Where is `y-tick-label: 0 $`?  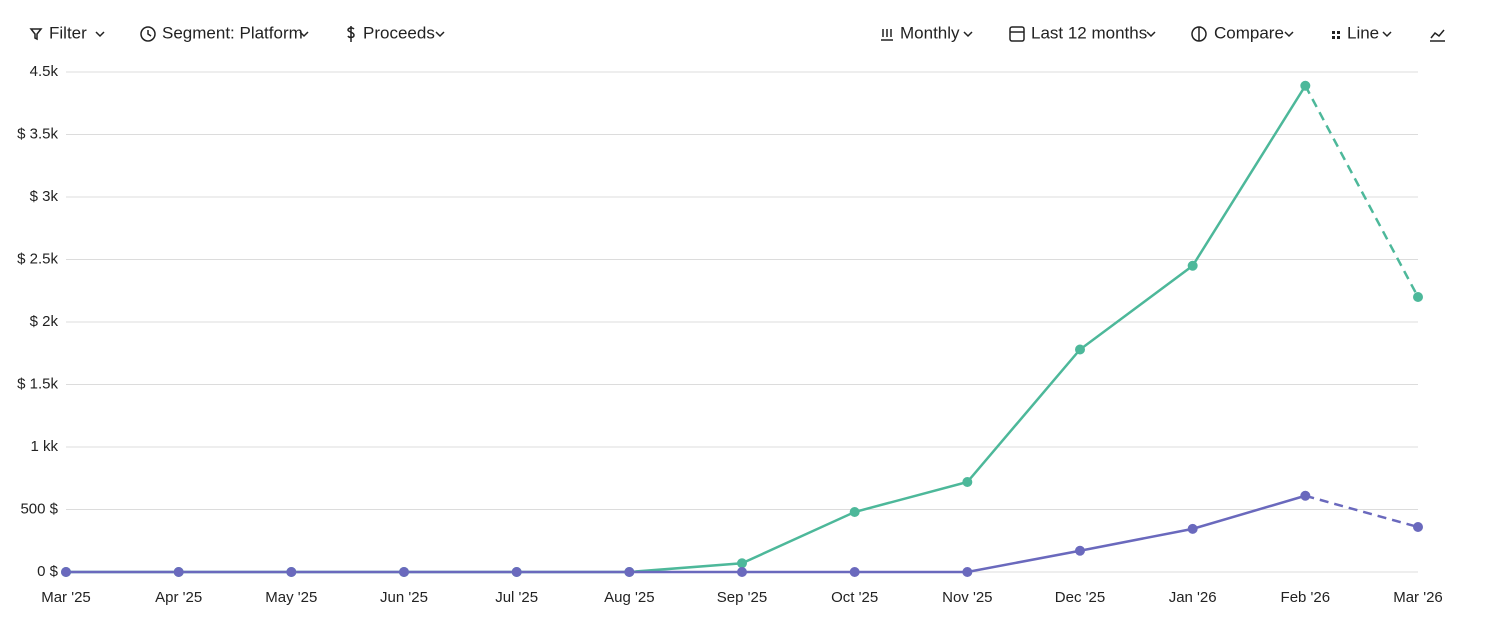
y-tick-label: 0 $ is located at coordinates (48, 571).